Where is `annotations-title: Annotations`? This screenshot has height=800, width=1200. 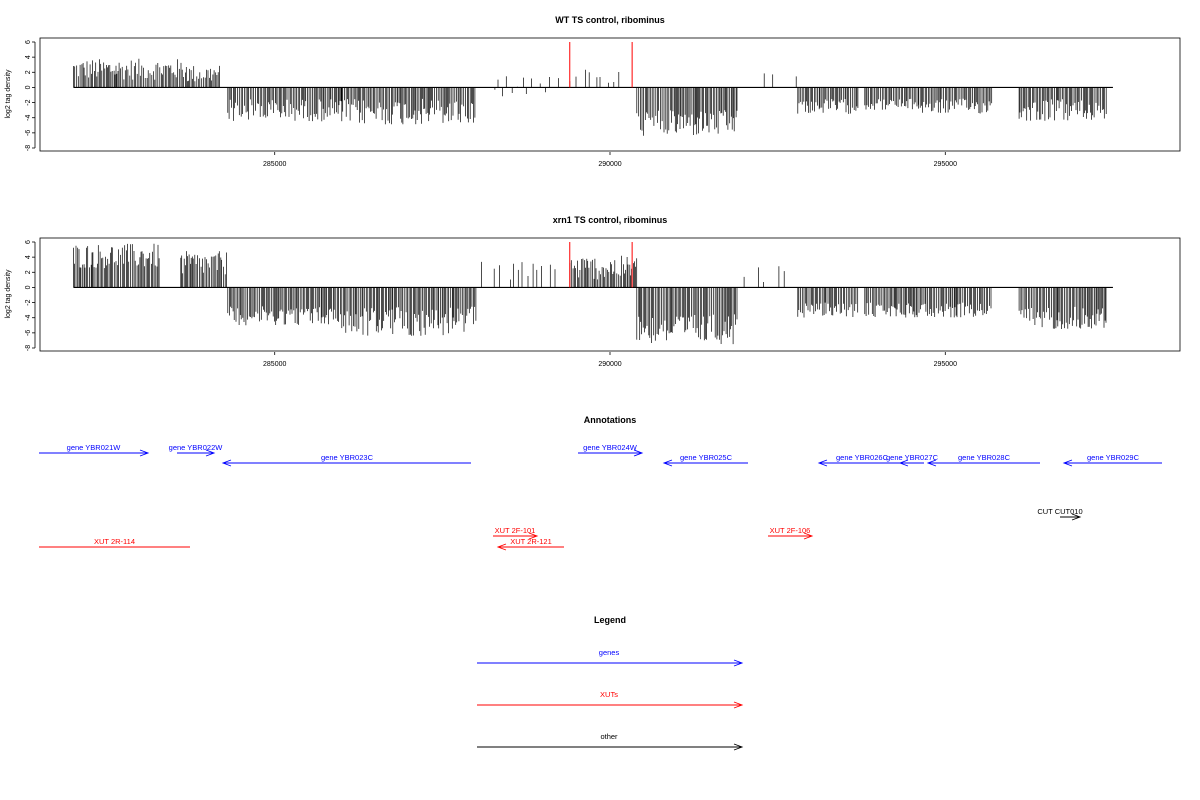 annotations-title: Annotations is located at coordinates (610, 420).